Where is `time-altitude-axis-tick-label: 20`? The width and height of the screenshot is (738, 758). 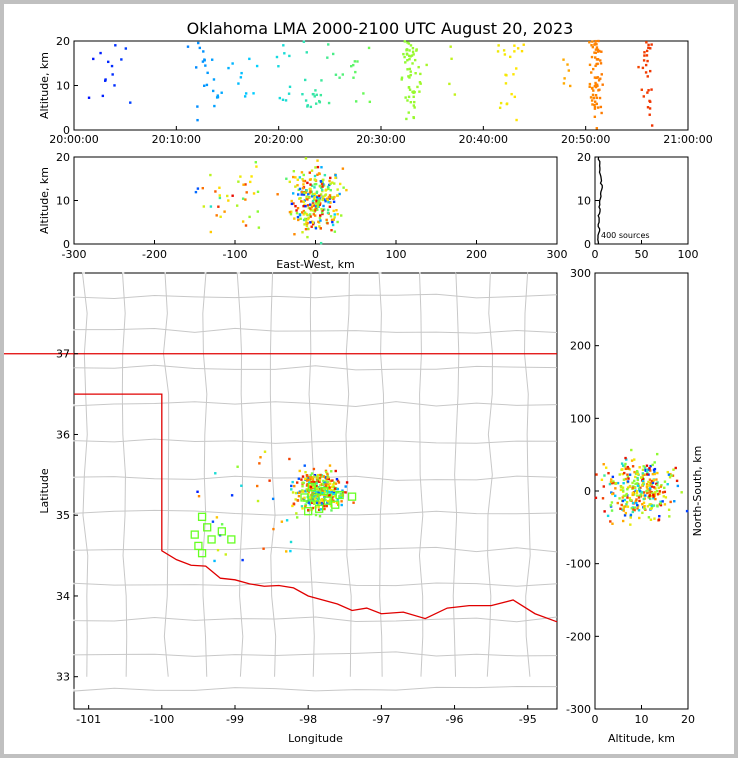
time-altitude-axis-tick-label: 20 is located at coordinates (63, 41).